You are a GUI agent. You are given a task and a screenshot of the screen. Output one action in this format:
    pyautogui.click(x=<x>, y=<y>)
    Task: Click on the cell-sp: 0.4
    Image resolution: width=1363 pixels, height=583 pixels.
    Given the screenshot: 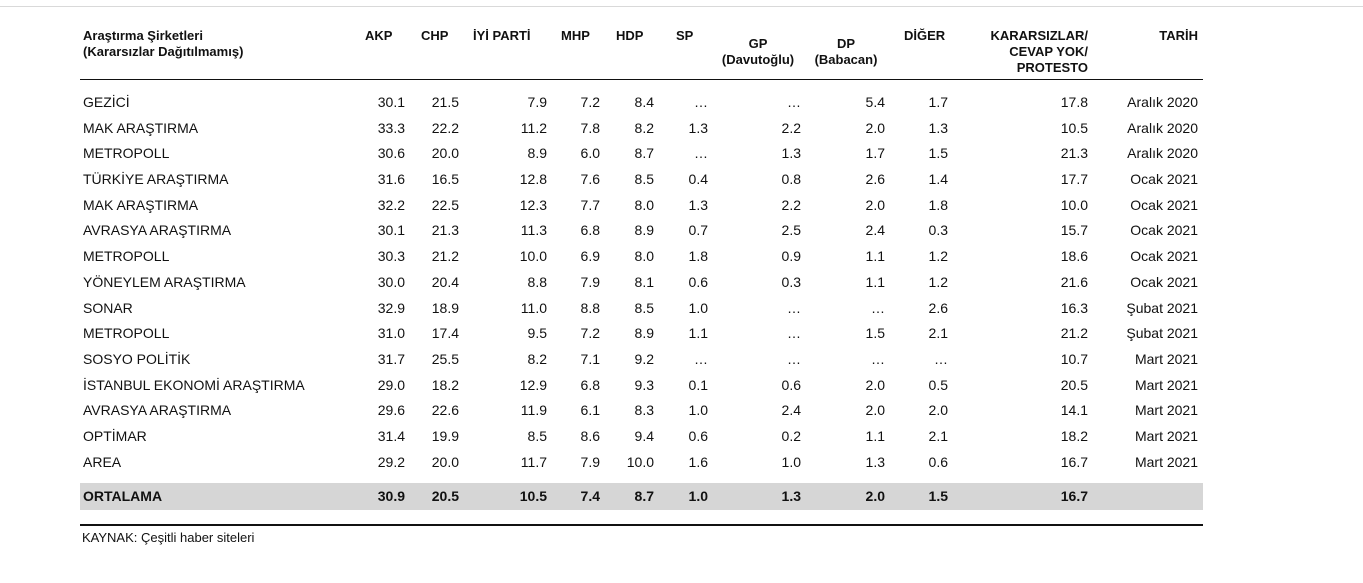 What is the action you would take?
    pyautogui.click(x=698, y=179)
    